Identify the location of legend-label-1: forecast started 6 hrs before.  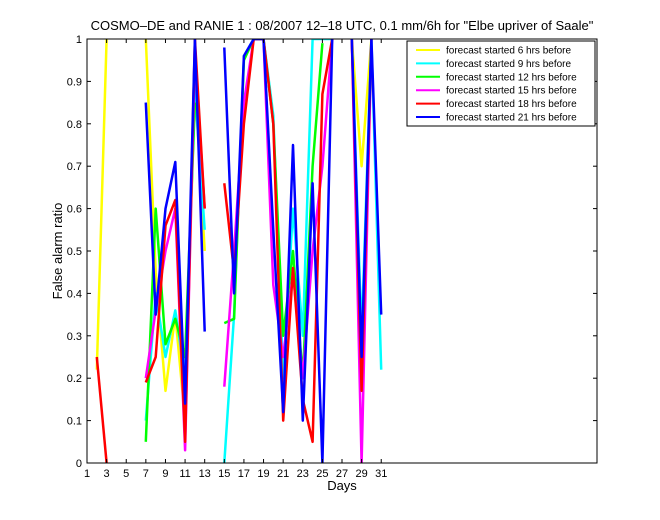
(509, 51).